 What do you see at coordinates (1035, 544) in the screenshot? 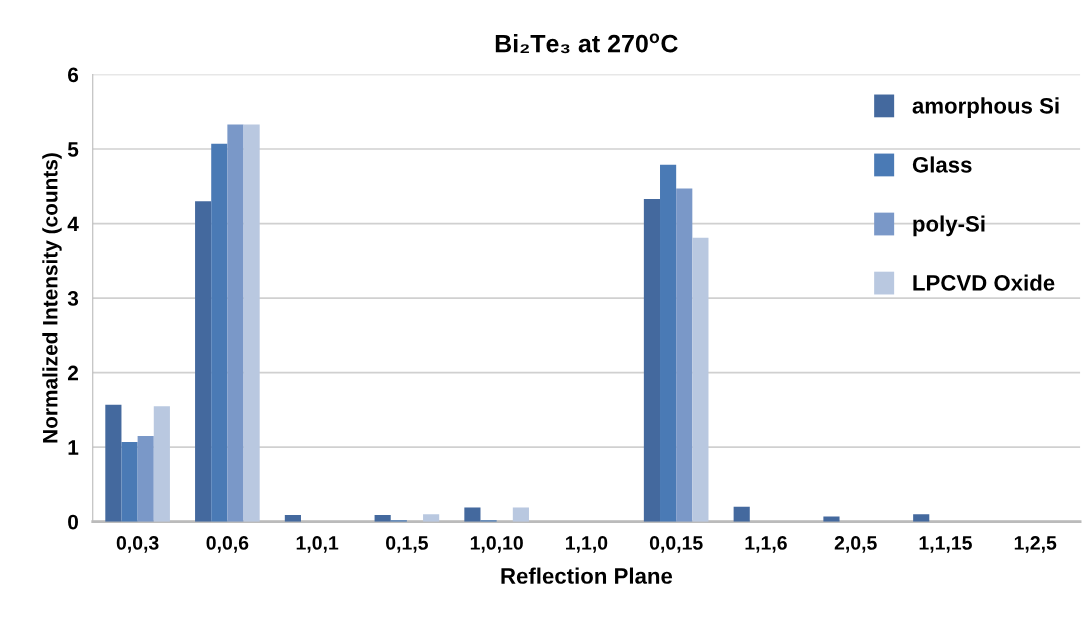
I see `x-tick-label: 1,2,5` at bounding box center [1035, 544].